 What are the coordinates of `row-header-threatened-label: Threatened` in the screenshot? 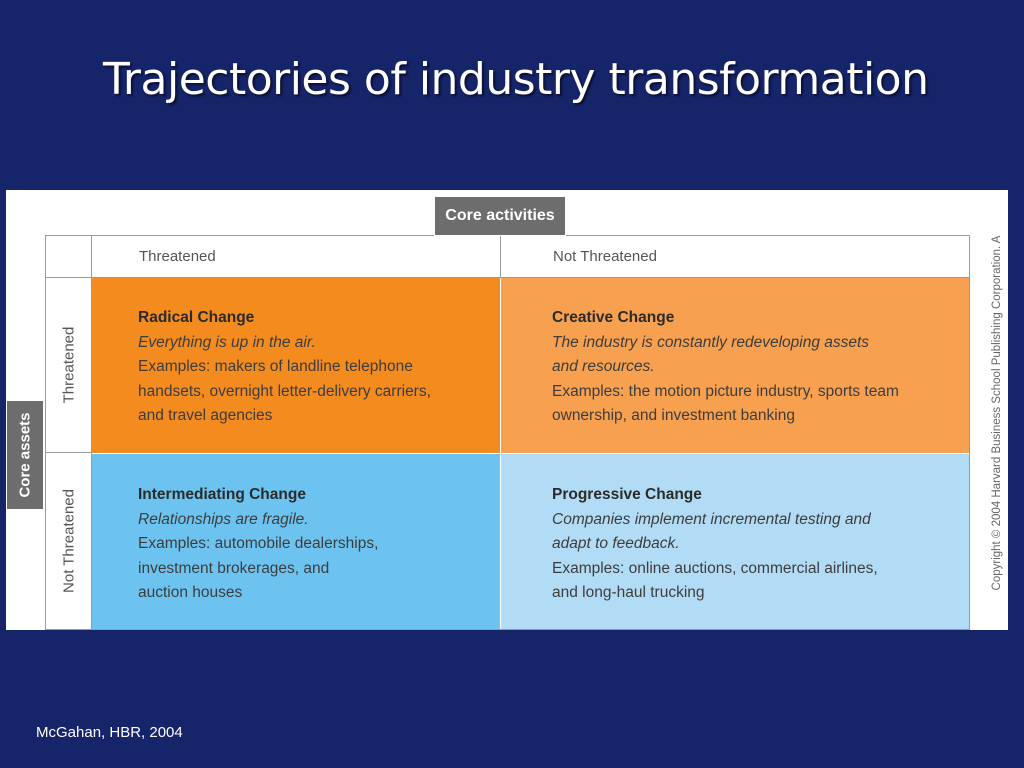 It's located at (68, 365).